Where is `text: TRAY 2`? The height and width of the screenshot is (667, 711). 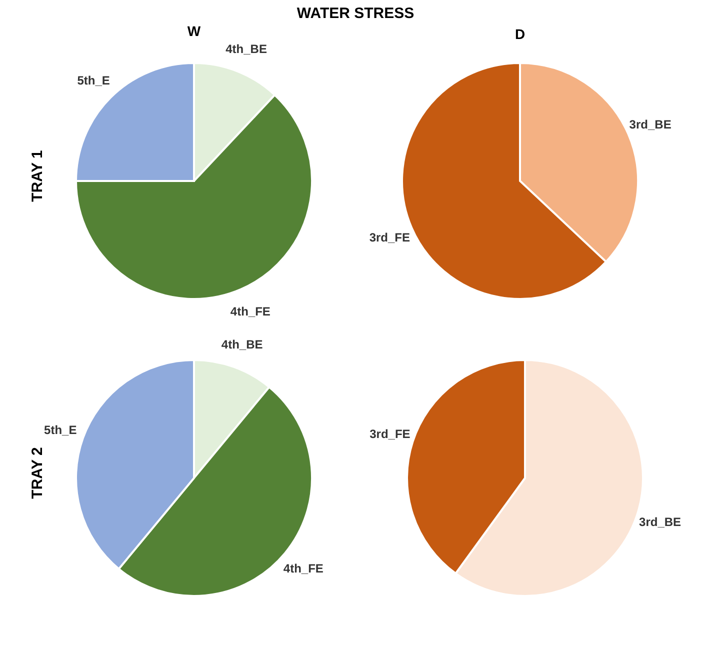 text: TRAY 2 is located at coordinates (37, 473).